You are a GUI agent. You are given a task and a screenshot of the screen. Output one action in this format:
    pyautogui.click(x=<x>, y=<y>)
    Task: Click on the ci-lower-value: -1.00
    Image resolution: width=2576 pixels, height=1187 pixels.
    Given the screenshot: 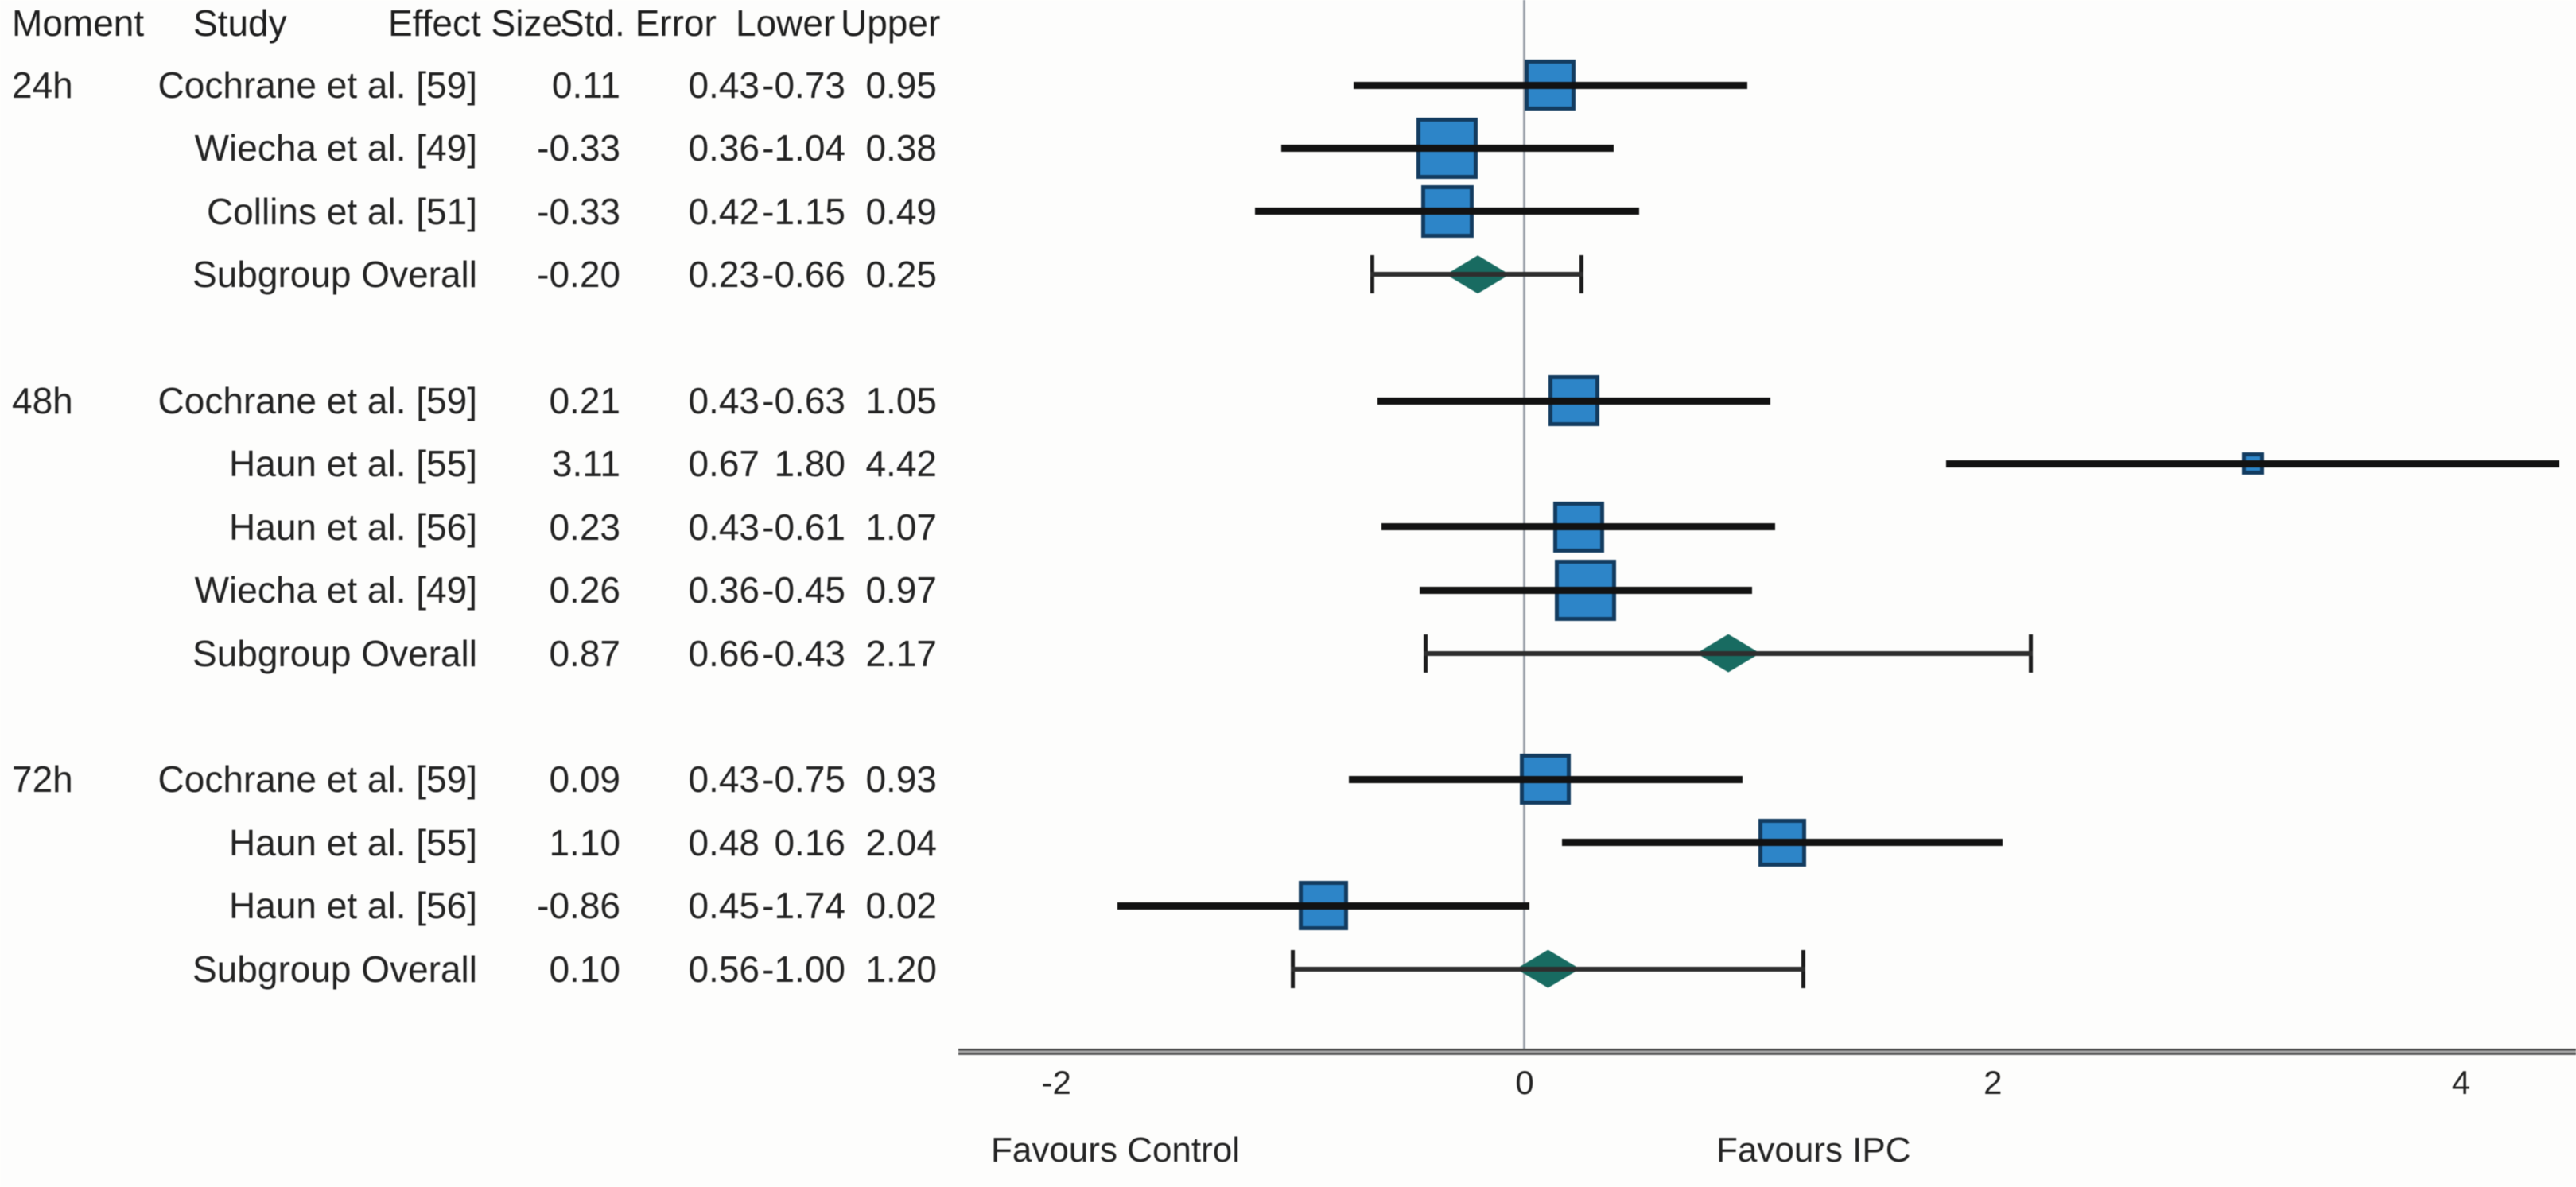 What is the action you would take?
    pyautogui.click(x=803, y=969)
    